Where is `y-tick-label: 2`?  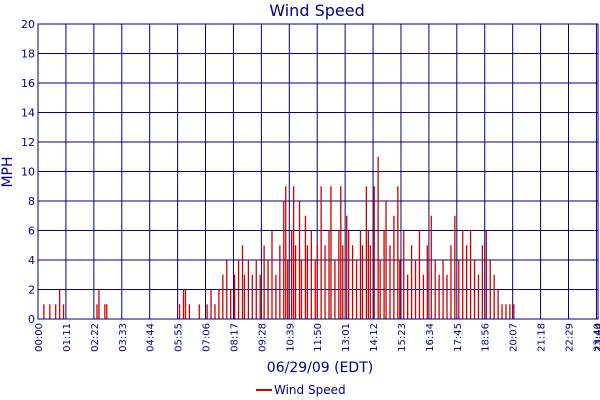 y-tick-label: 2 is located at coordinates (31, 290).